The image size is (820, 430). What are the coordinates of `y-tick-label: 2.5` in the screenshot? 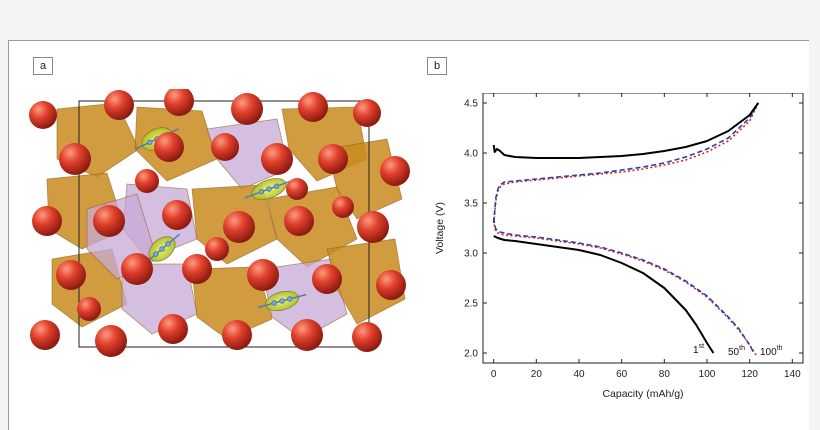 It's located at (471, 304).